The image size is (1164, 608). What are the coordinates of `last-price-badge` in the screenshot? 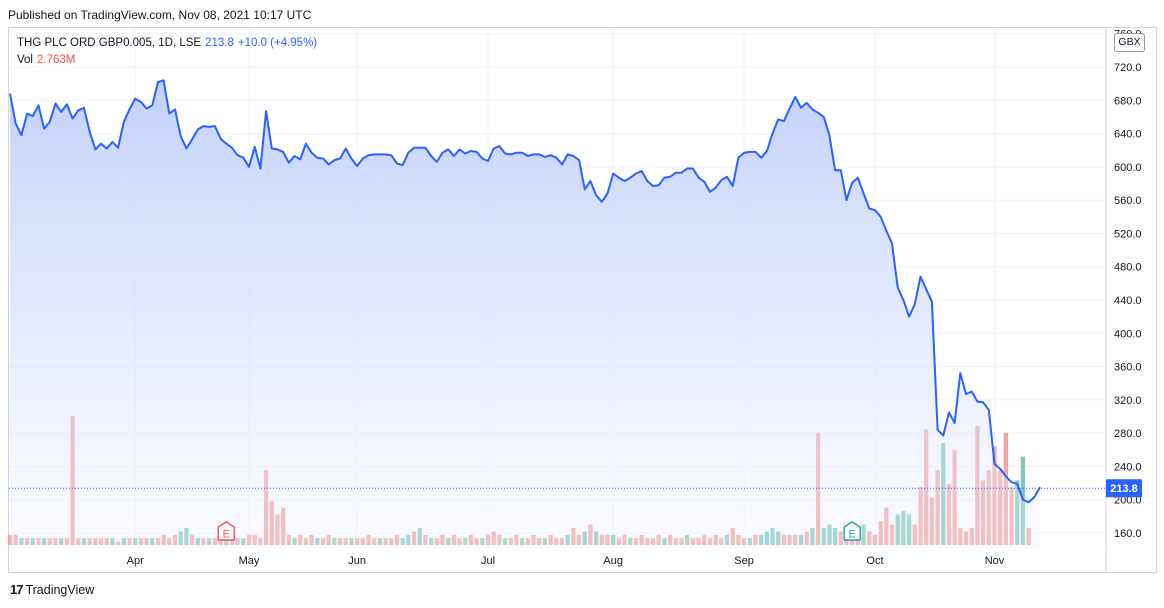 It's located at (1124, 488).